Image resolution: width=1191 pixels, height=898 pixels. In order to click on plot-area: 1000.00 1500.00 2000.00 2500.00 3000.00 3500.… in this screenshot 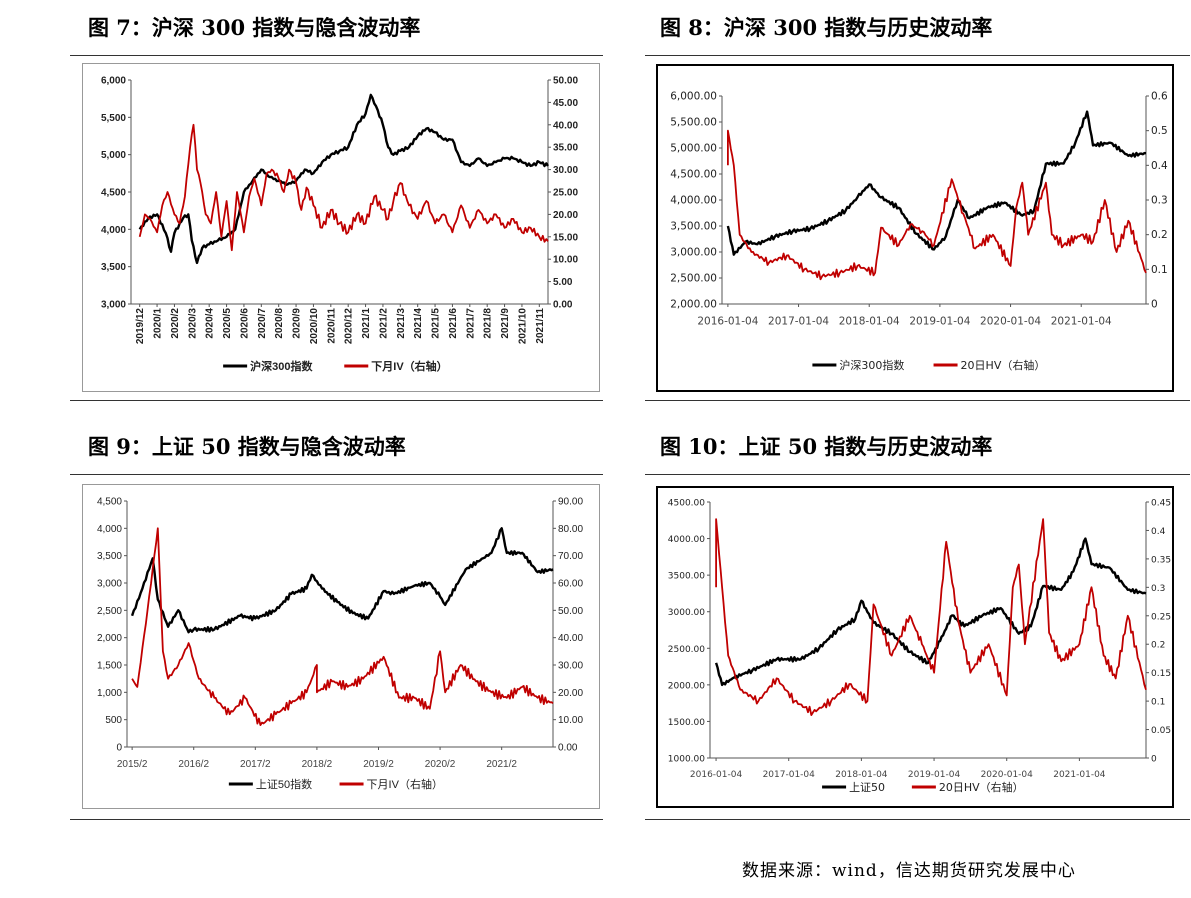, I will do `click(919, 640)`.